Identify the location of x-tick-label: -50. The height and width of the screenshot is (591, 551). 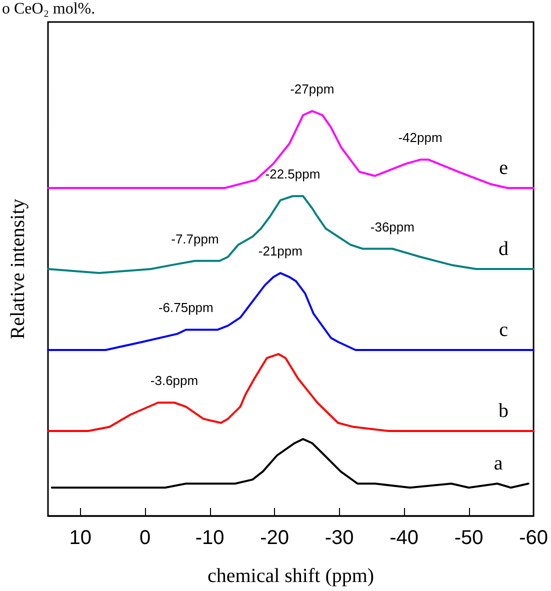
(469, 538).